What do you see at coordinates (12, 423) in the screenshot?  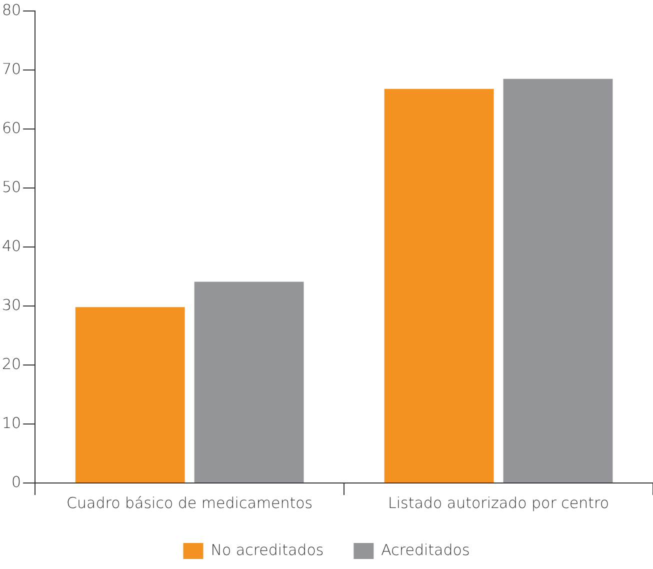 I see `y-tick-label: 10` at bounding box center [12, 423].